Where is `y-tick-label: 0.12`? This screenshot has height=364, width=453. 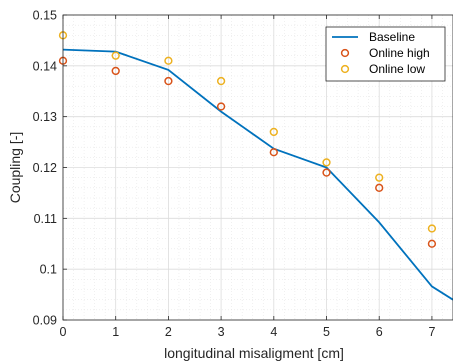 y-tick-label: 0.12 is located at coordinates (45, 168).